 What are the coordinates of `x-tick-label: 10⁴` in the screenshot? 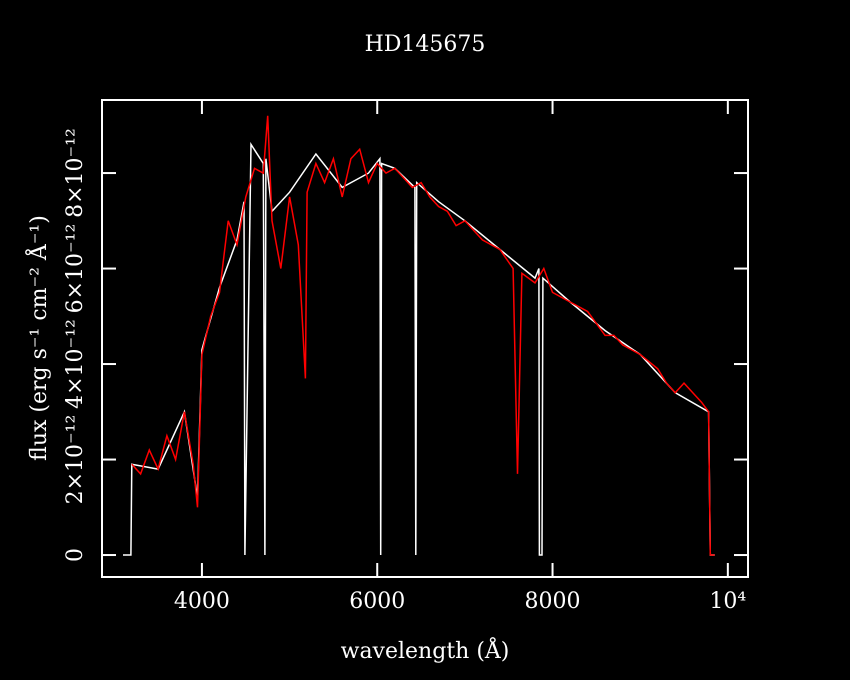 It's located at (727, 601).